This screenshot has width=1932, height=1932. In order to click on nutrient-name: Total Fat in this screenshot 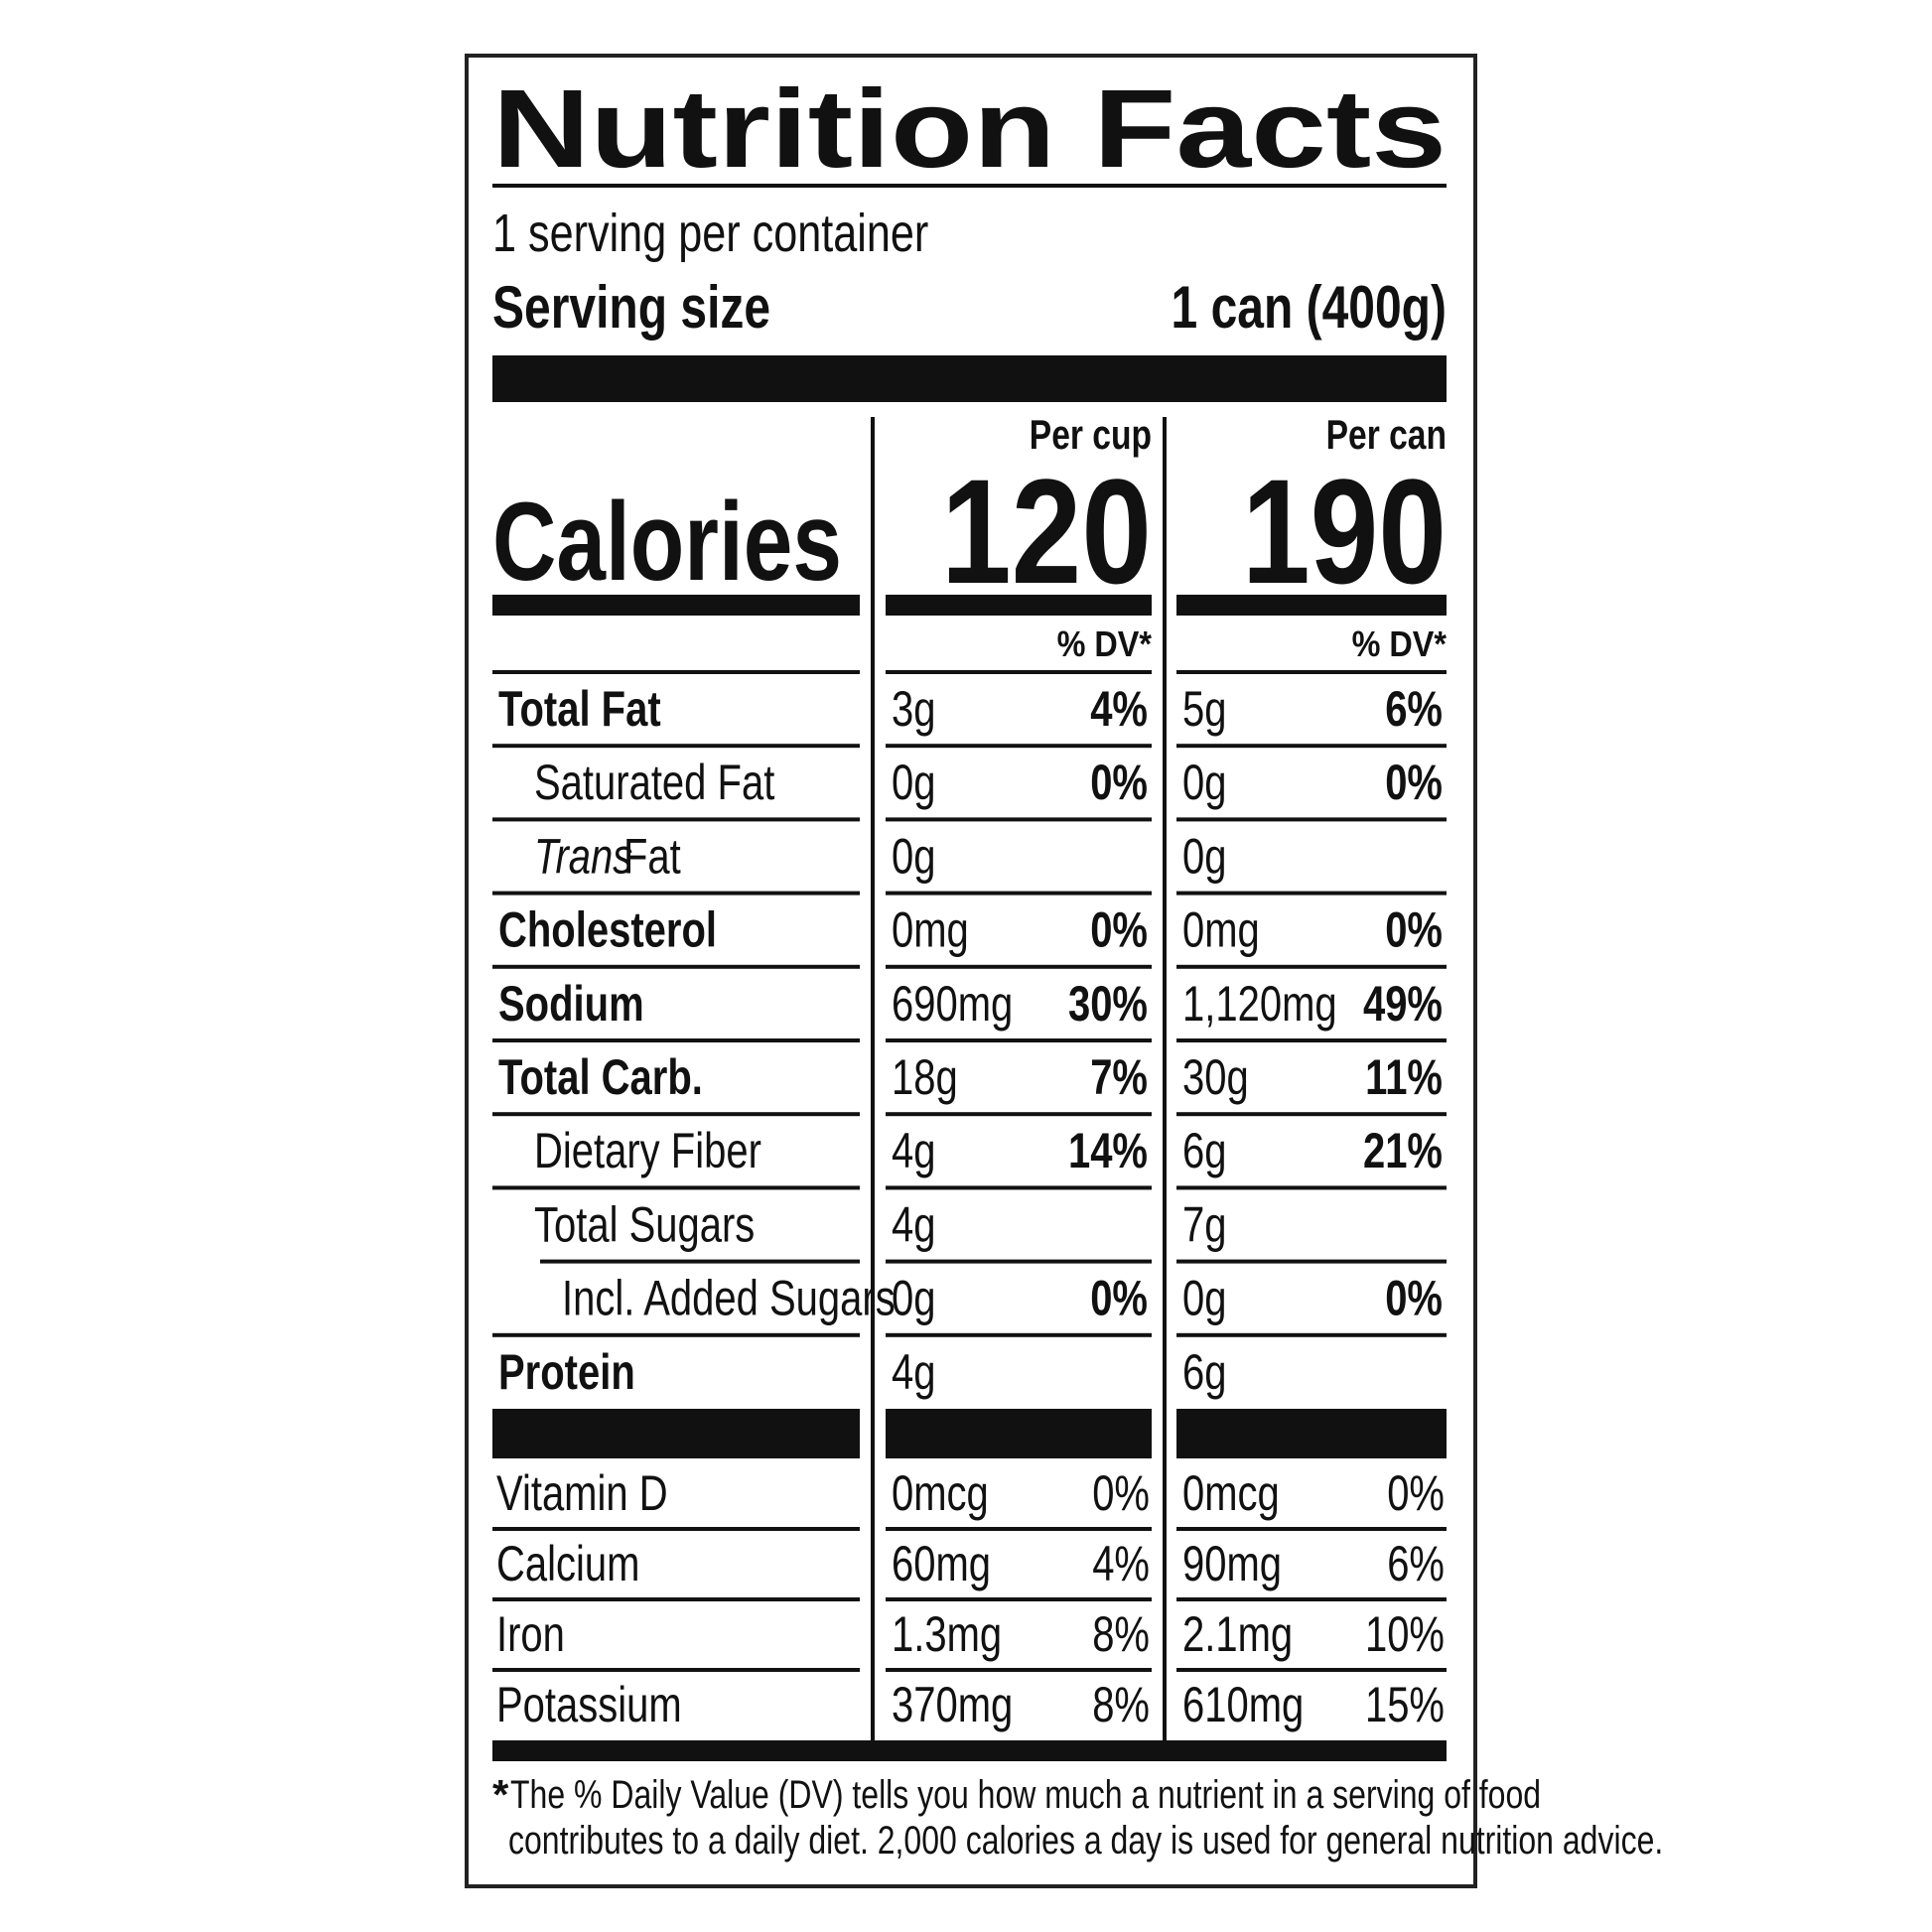, I will do `click(580, 709)`.